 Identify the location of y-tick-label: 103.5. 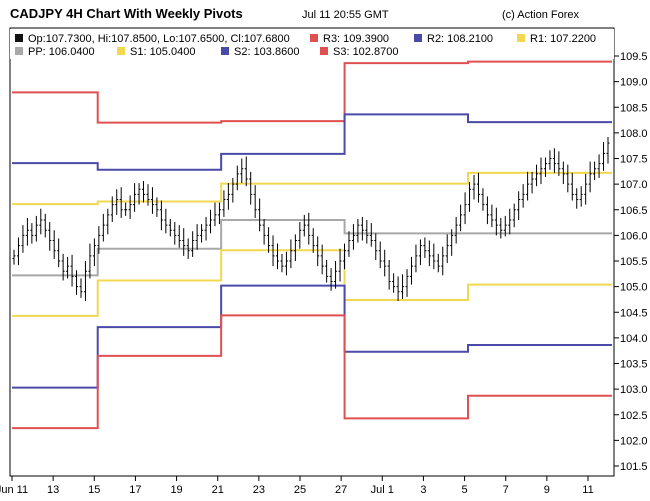
(634, 365).